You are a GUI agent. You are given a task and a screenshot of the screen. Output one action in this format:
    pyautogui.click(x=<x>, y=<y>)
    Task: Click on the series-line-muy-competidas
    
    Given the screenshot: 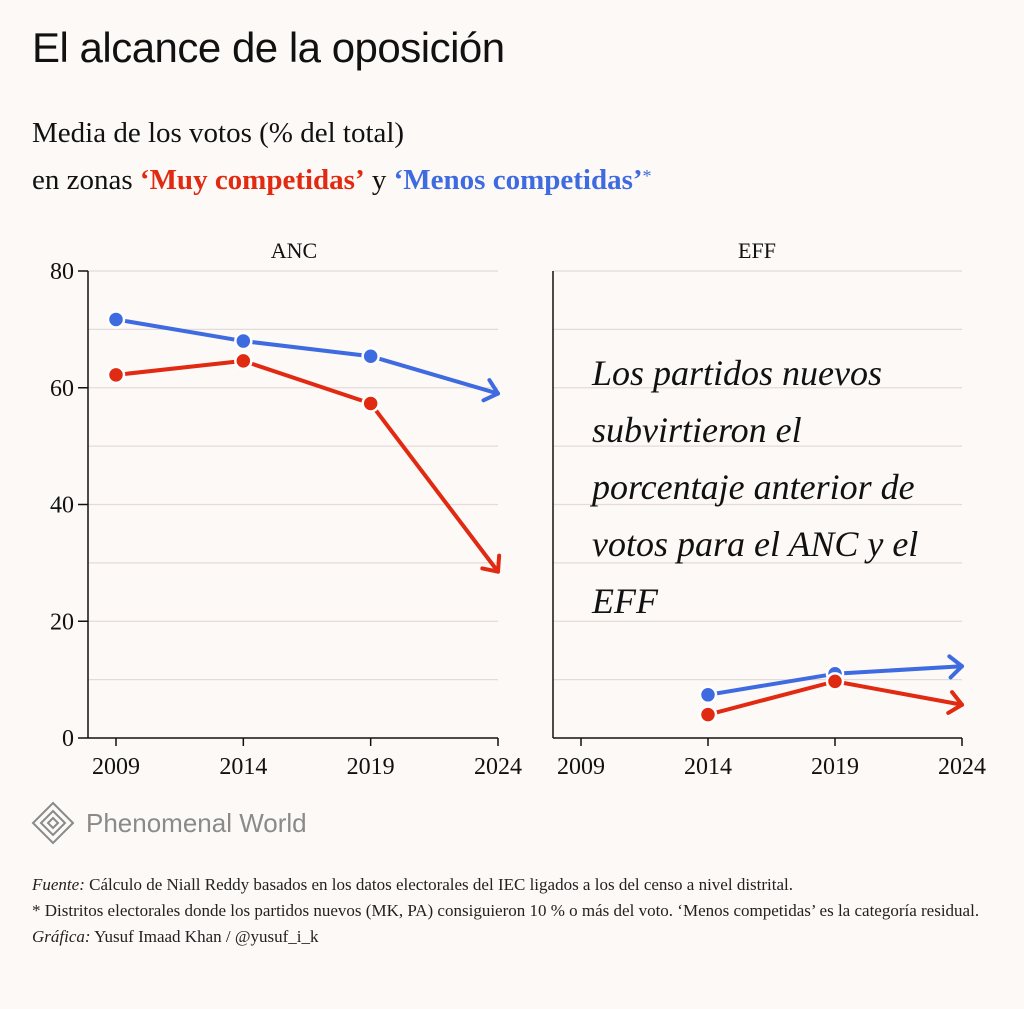 What is the action you would take?
    pyautogui.click(x=307, y=466)
    